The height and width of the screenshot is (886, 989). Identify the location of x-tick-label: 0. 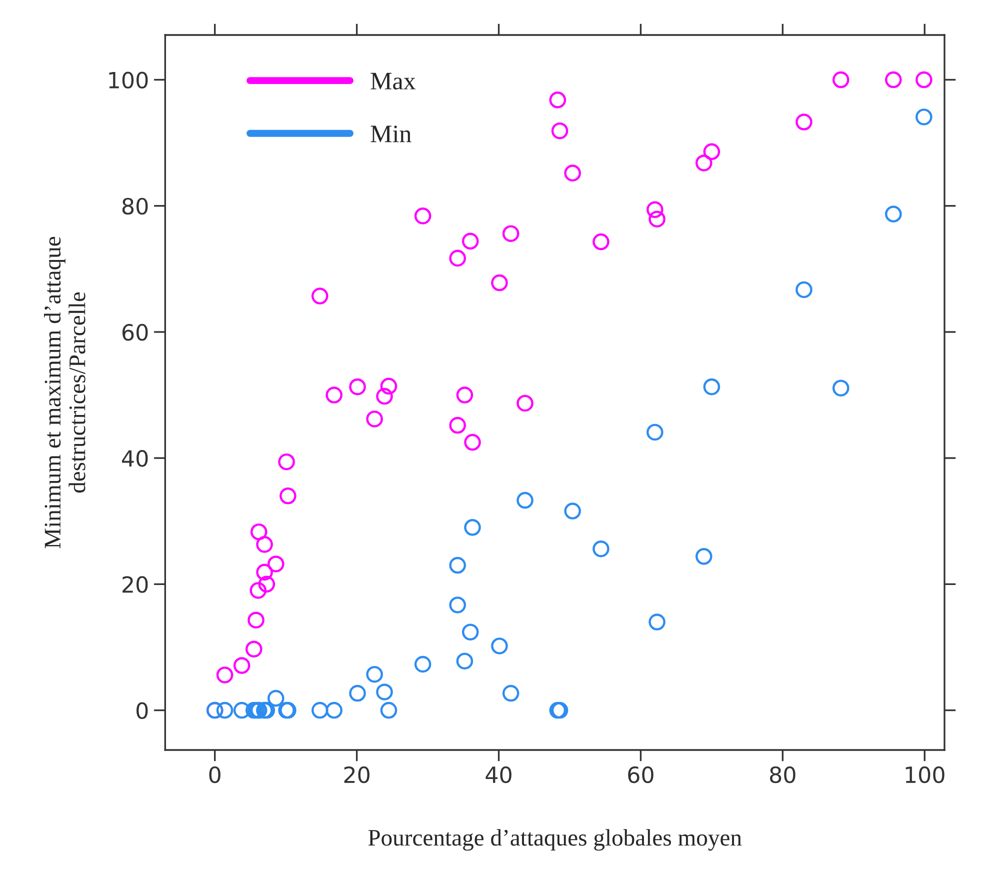
(214, 775).